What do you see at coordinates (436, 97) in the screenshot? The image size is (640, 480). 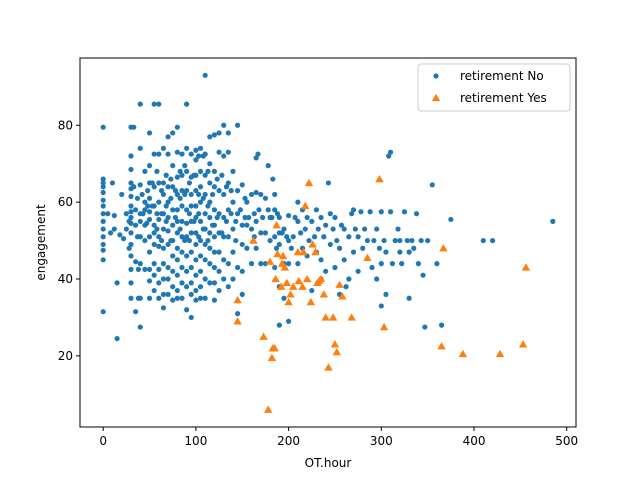 I see `legend-marker-retirement-yes` at bounding box center [436, 97].